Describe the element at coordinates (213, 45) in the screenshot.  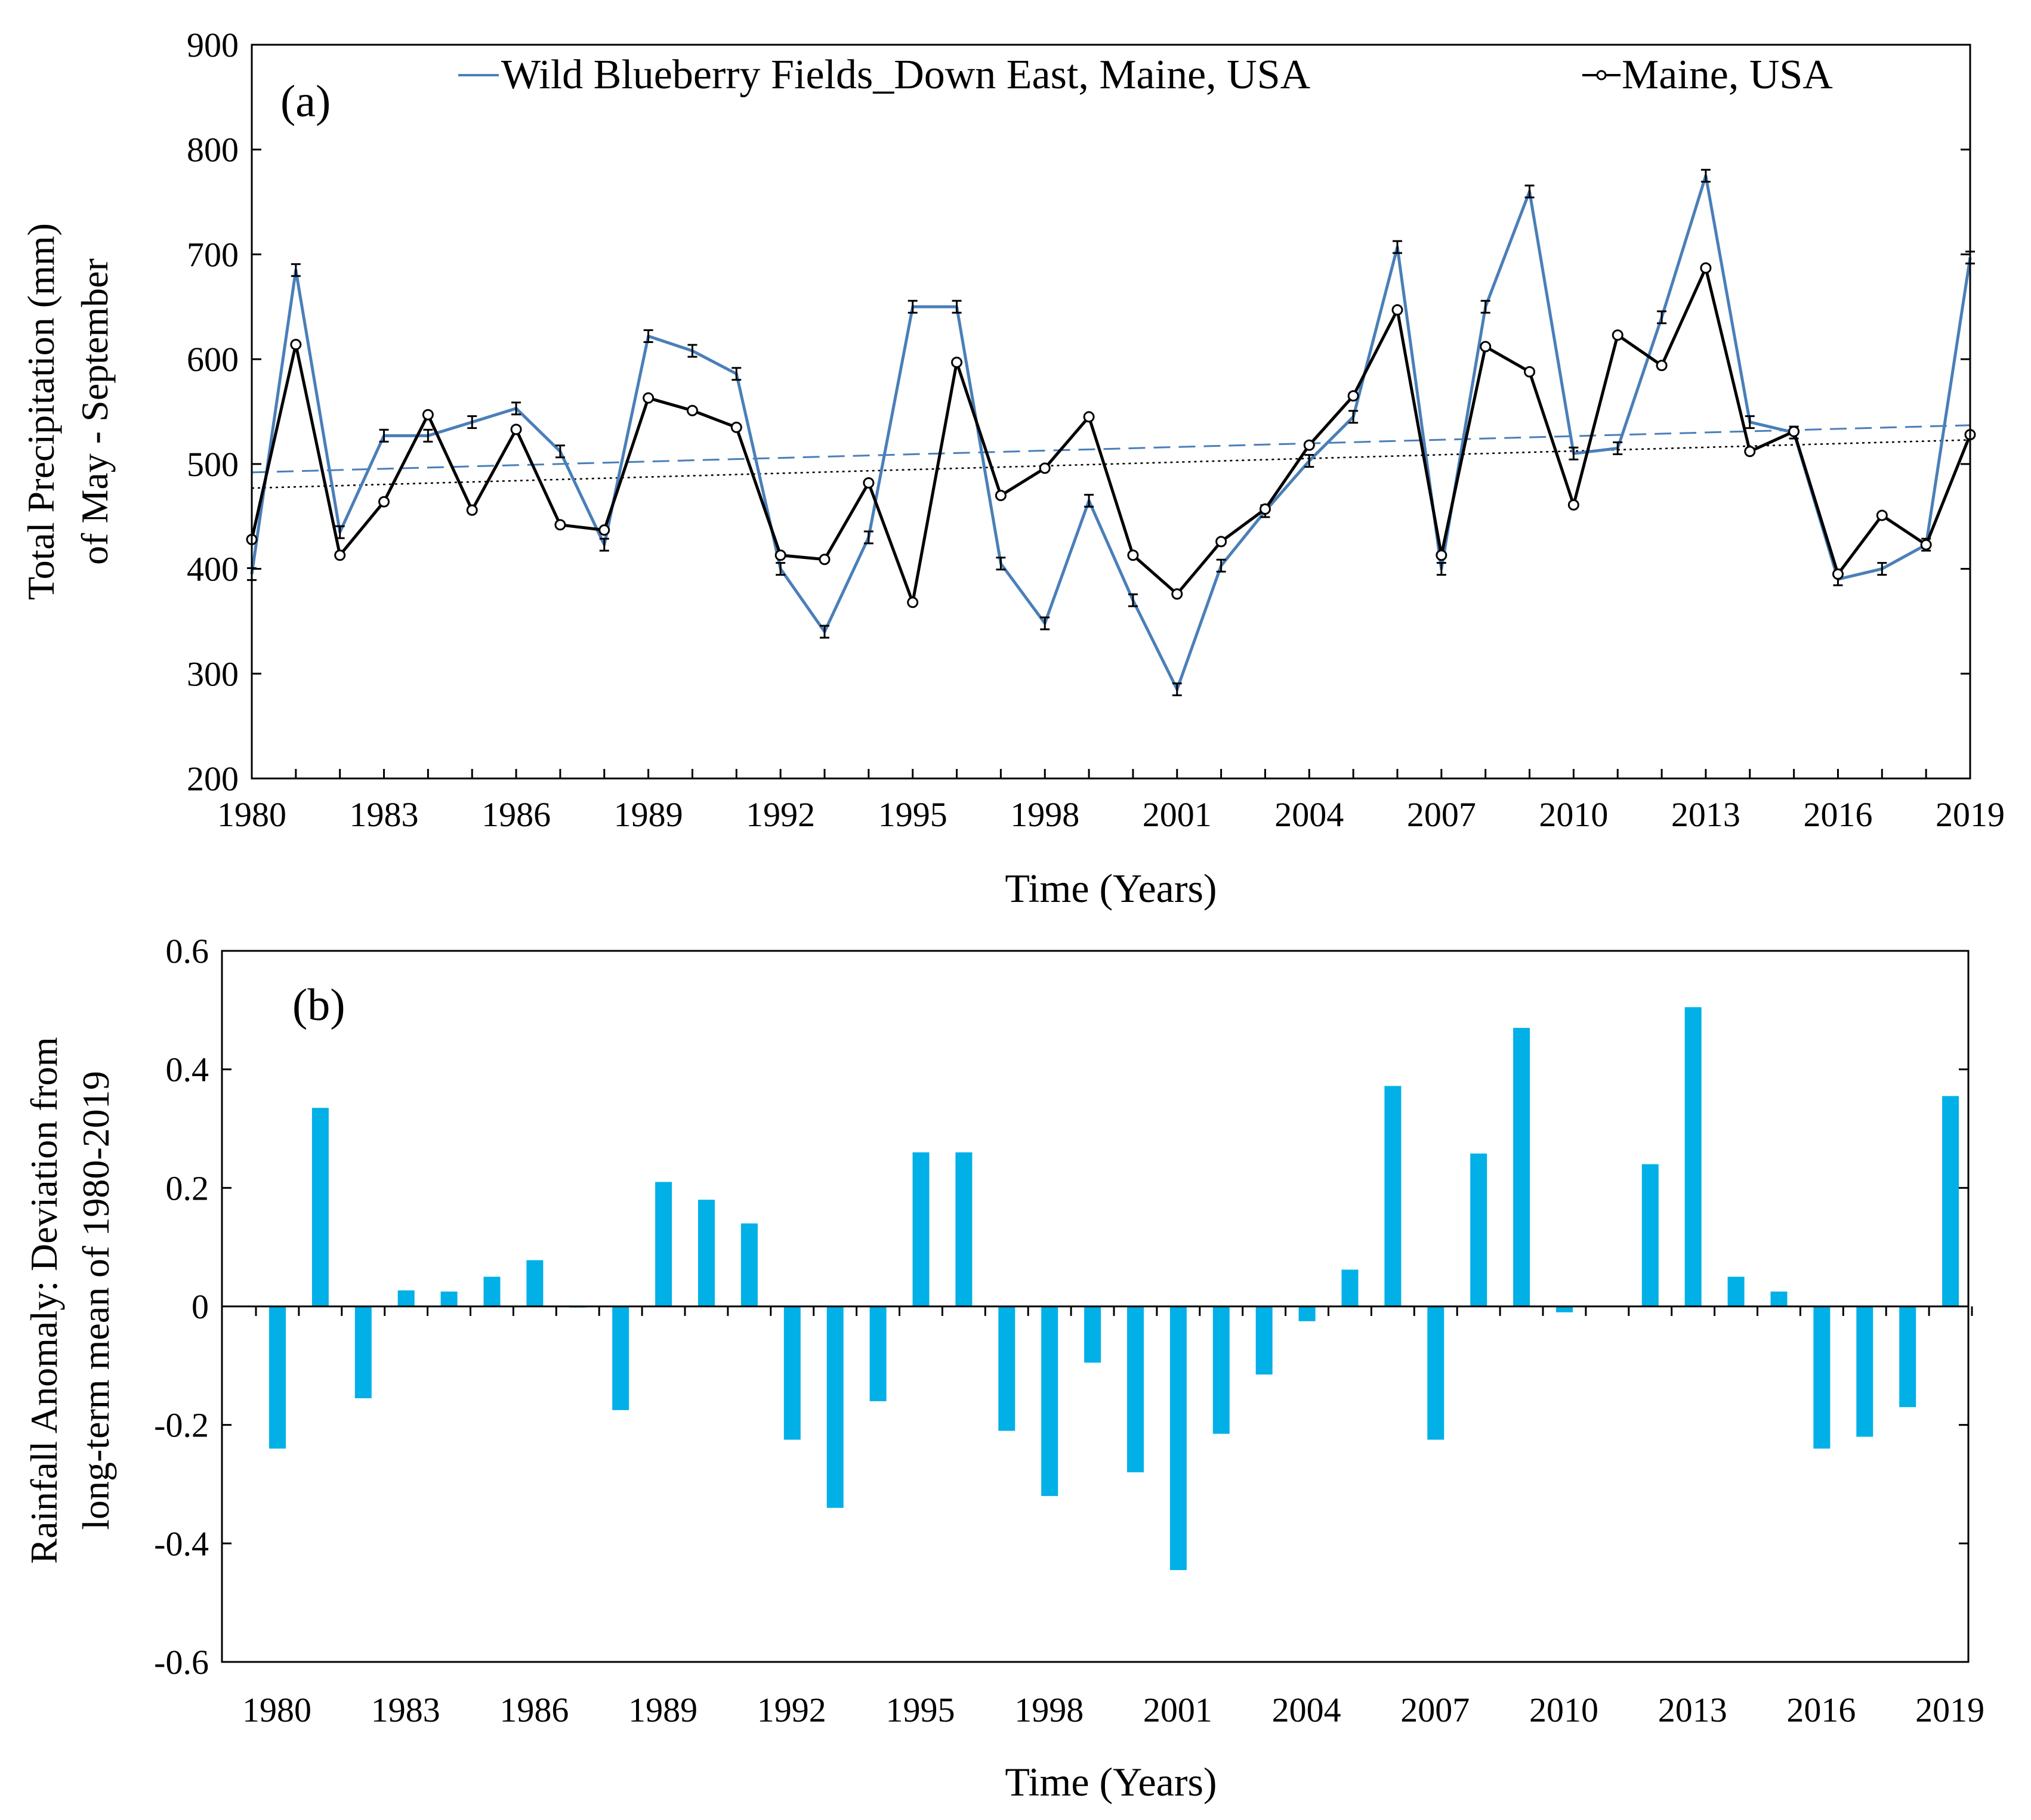
I see `panel-a-y-tick-label: 900` at that location.